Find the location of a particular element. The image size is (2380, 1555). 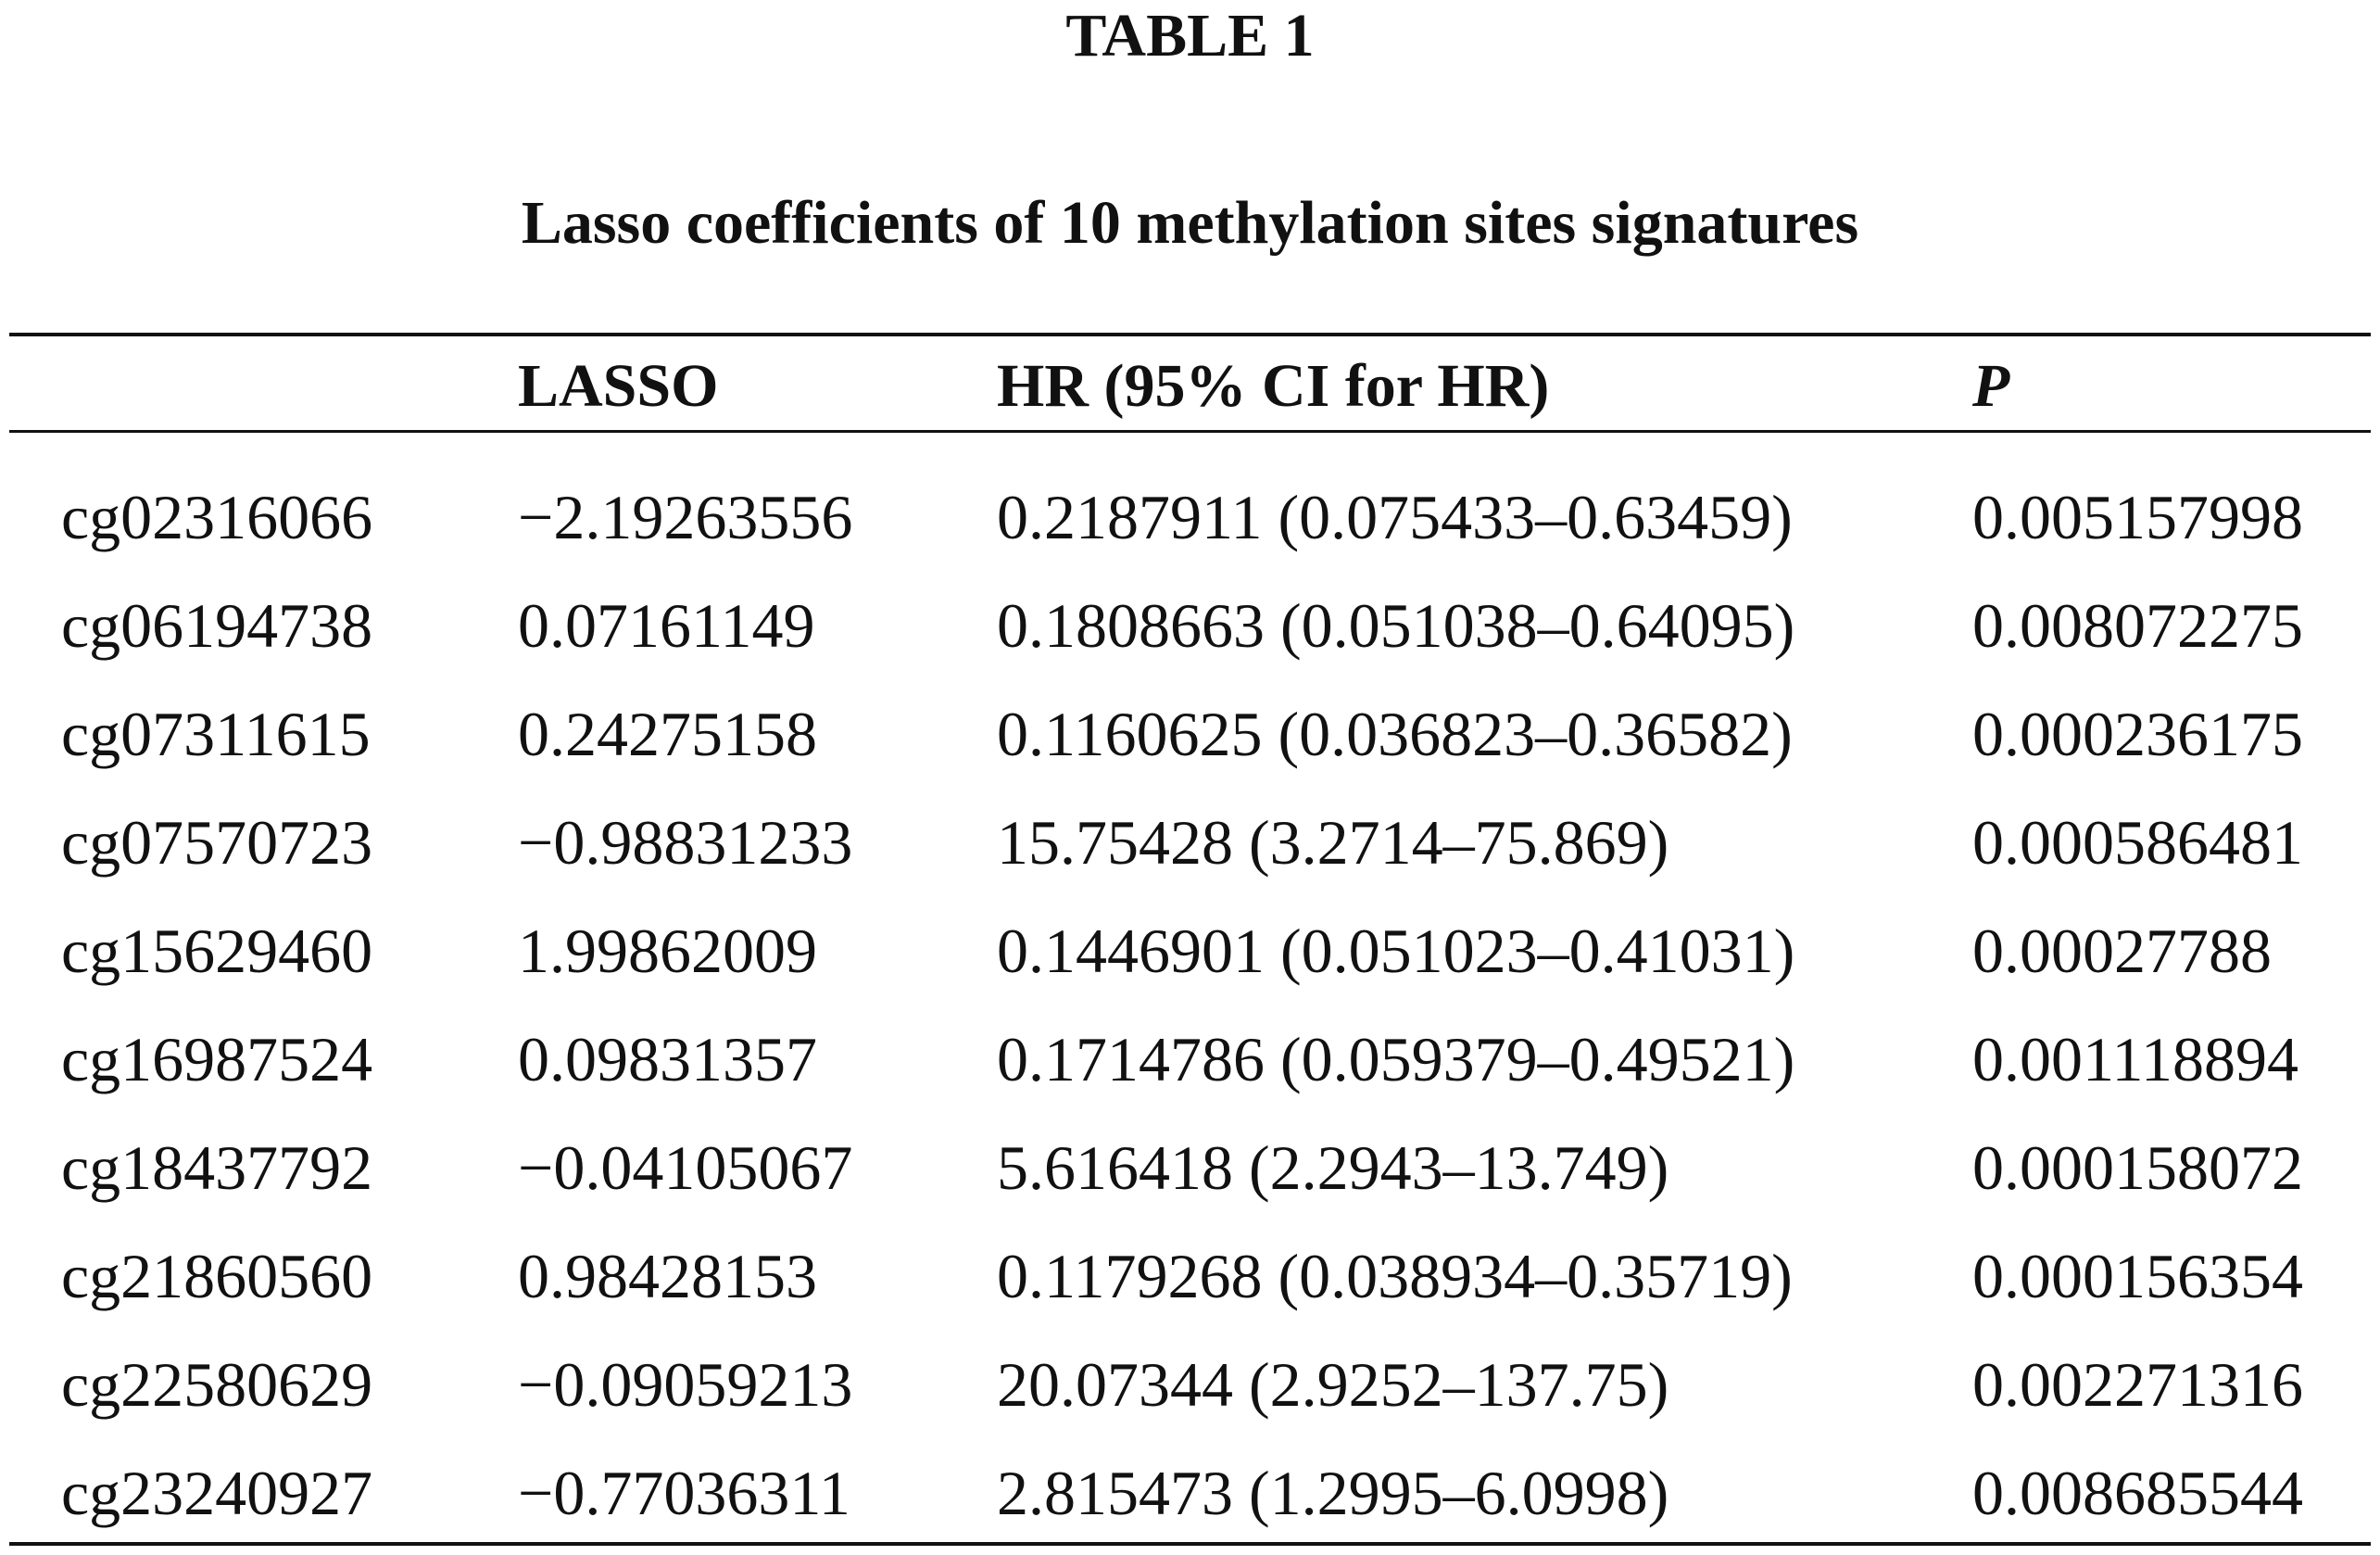

table-cell: 0.1179268 (0.038934–0.35719) is located at coordinates (1395, 1276).